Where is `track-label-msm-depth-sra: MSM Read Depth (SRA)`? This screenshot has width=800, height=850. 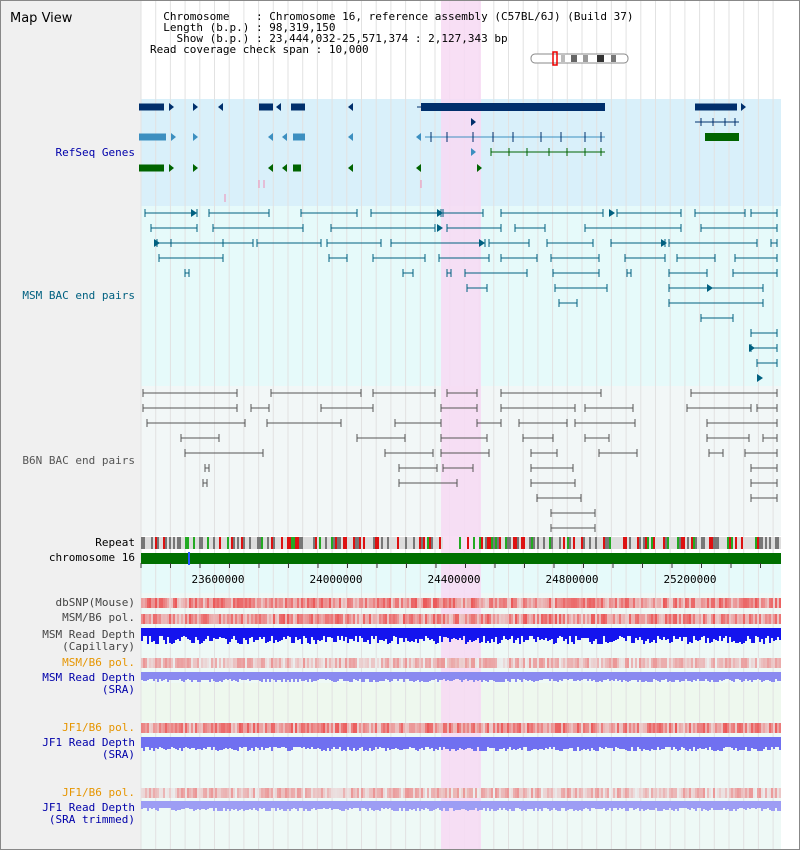
track-label-msm-depth-sra: MSM Read Depth (SRA) is located at coordinates (88, 683).